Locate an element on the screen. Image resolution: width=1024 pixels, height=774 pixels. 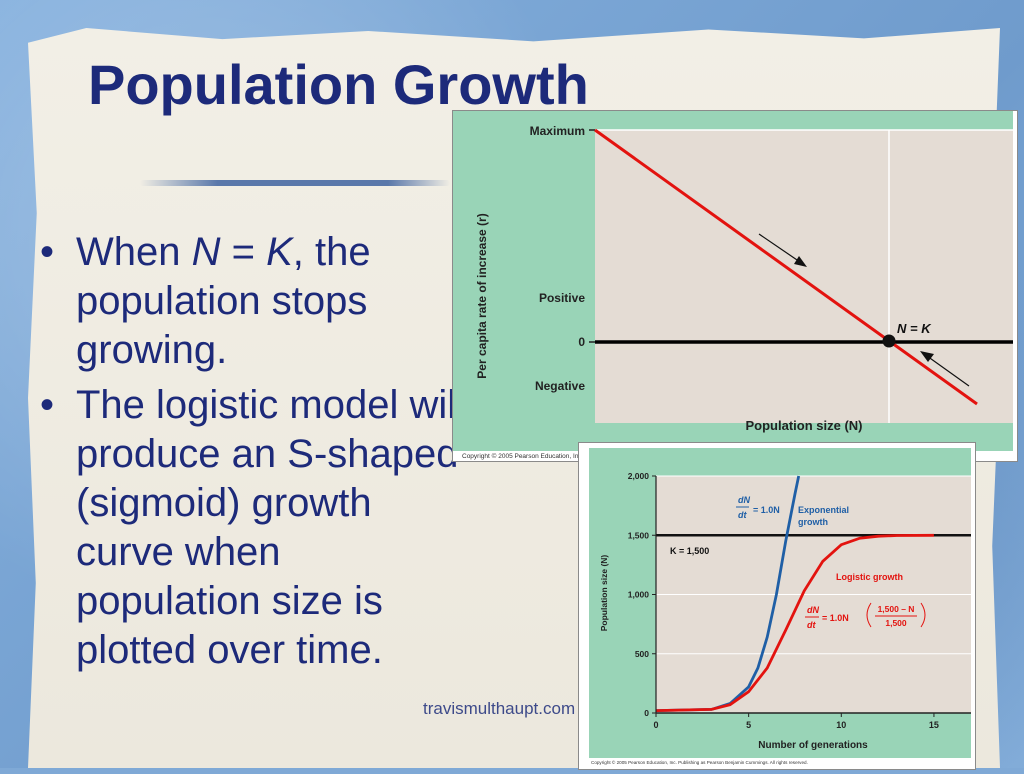
y-tick-label: 1,000 is located at coordinates (639, 595).